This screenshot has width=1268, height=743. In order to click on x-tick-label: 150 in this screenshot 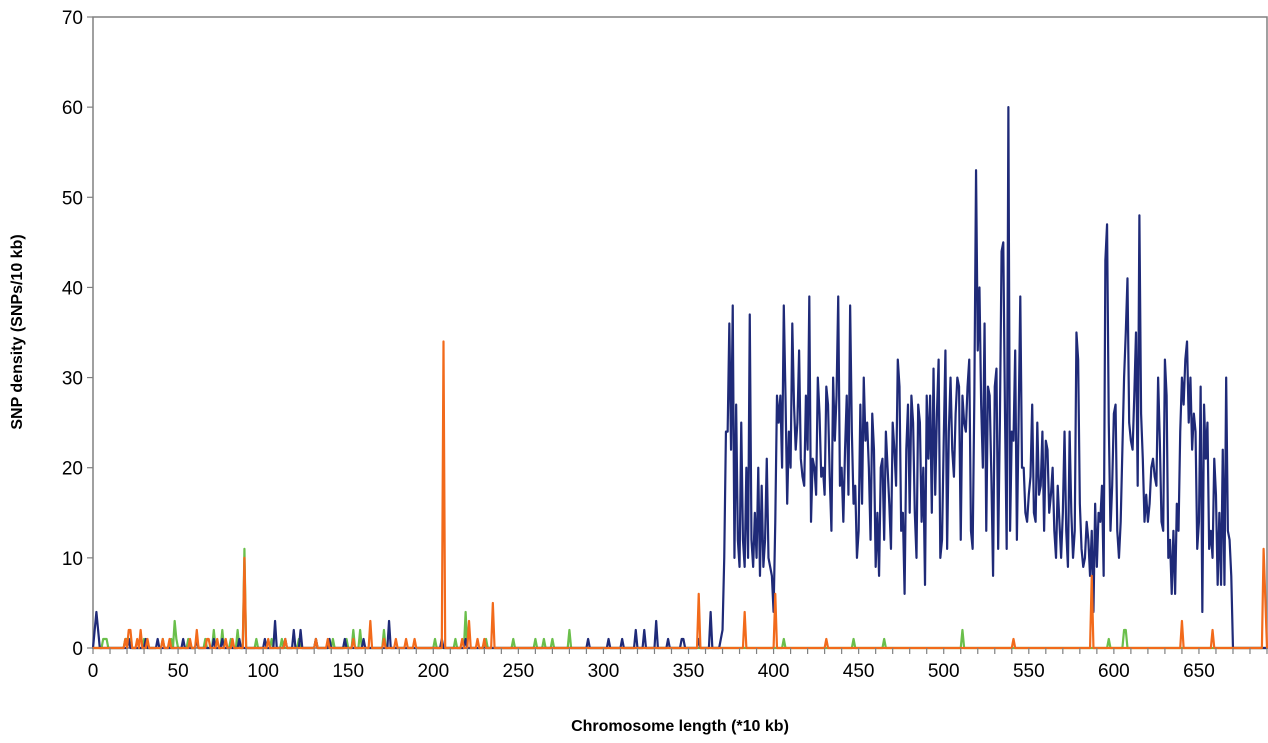, I will do `click(348, 671)`.